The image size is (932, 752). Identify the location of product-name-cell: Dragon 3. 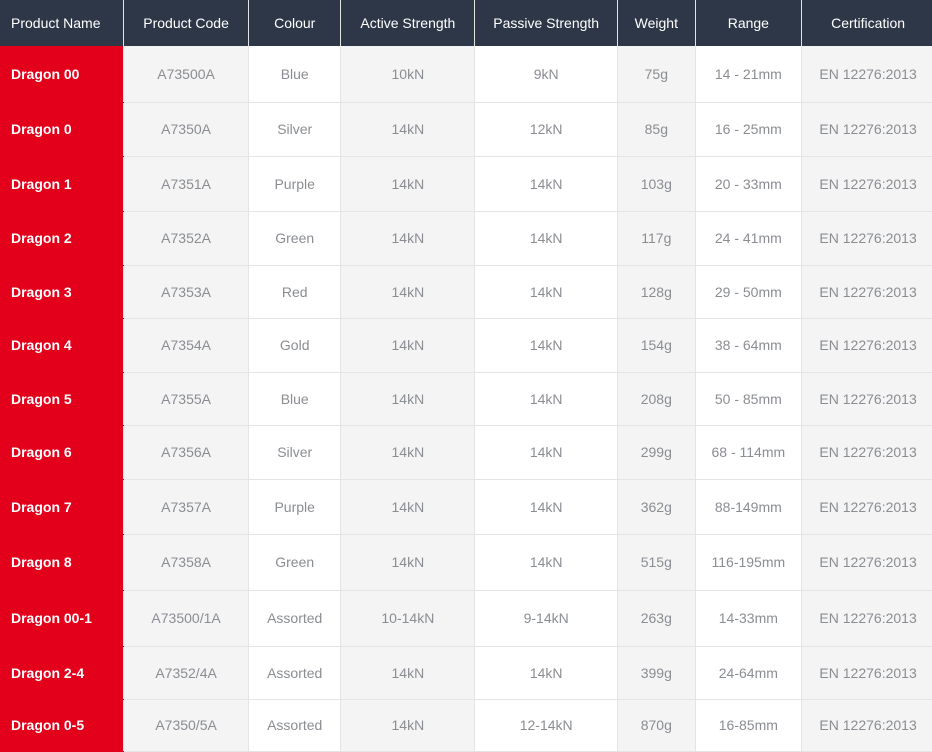
(62, 292).